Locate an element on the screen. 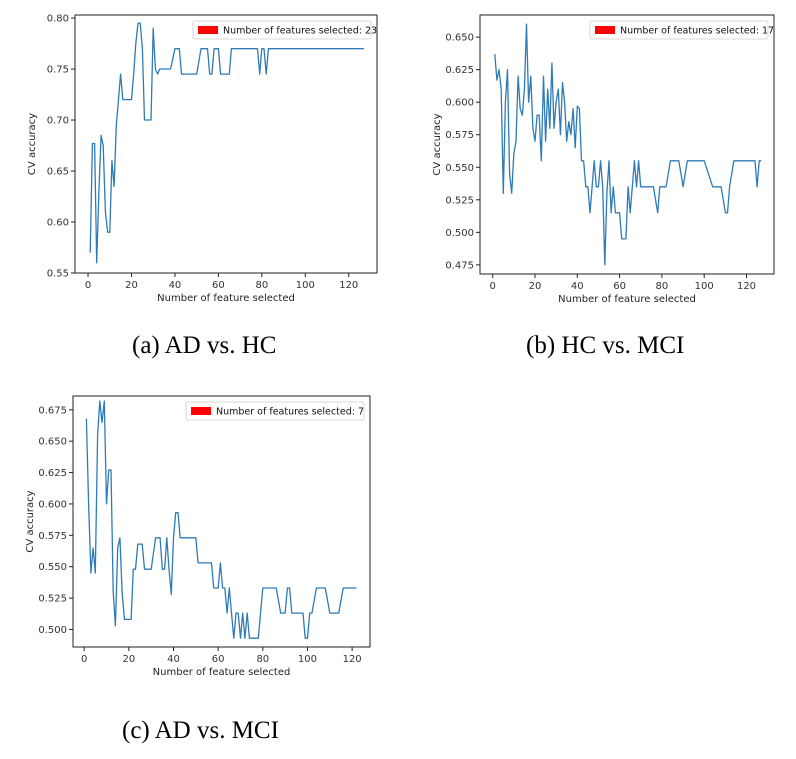  y-tick-label: 0.55 is located at coordinates (58, 274).